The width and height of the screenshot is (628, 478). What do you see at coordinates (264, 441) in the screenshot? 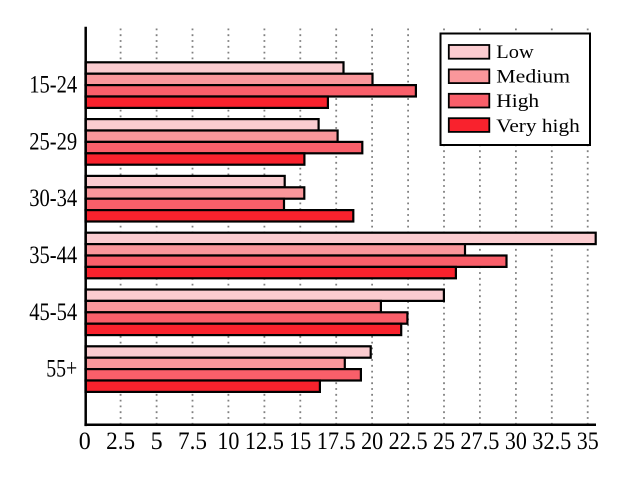
I see `svg-text: 12.5` at bounding box center [264, 441].